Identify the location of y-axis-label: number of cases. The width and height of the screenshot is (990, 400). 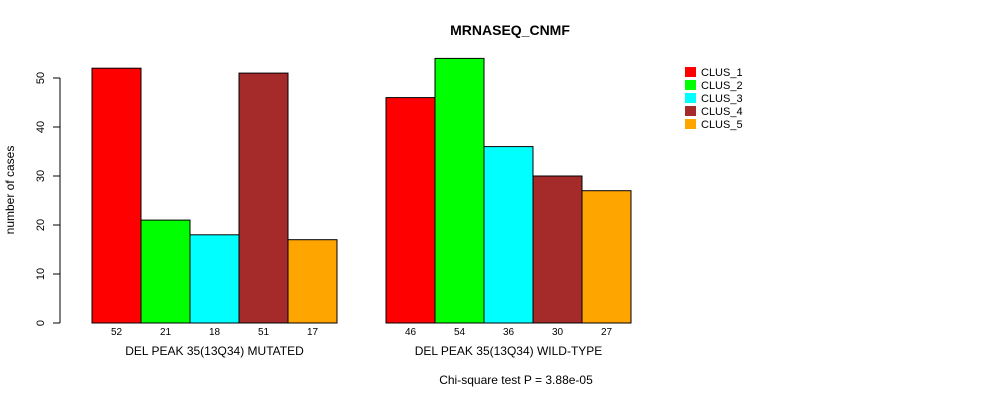
(10, 190).